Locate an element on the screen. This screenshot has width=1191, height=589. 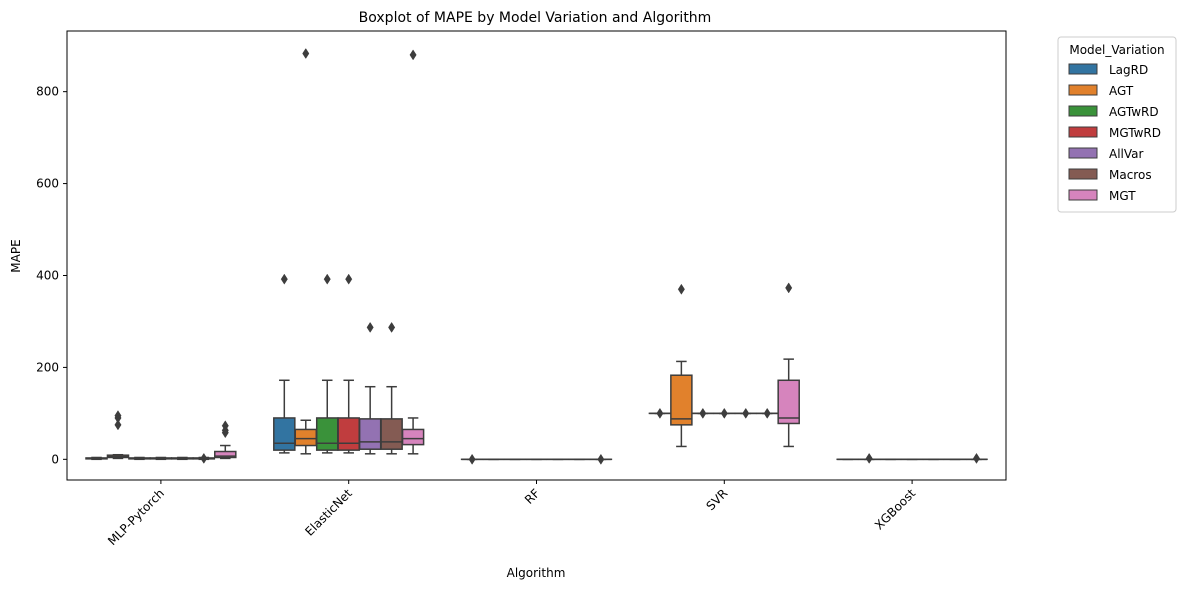
legend-label: AllVar is located at coordinates (1126, 154).